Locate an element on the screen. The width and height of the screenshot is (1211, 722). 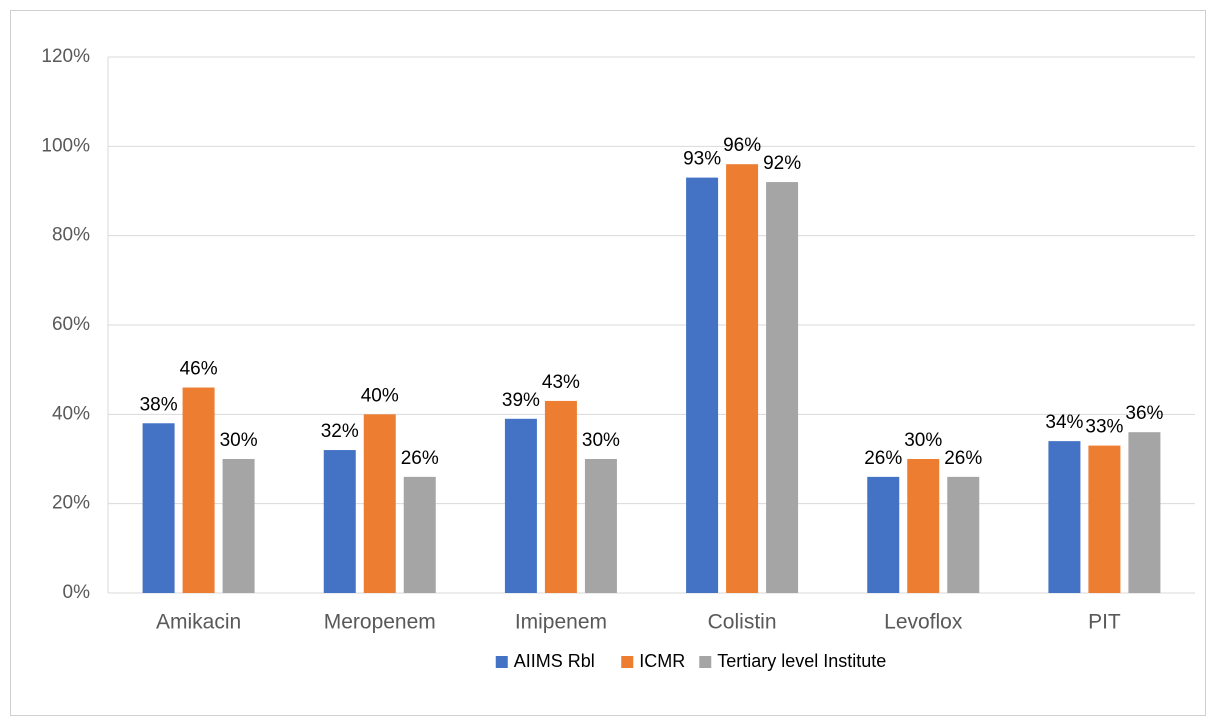
x-tick-label: Meropenem is located at coordinates (380, 622).